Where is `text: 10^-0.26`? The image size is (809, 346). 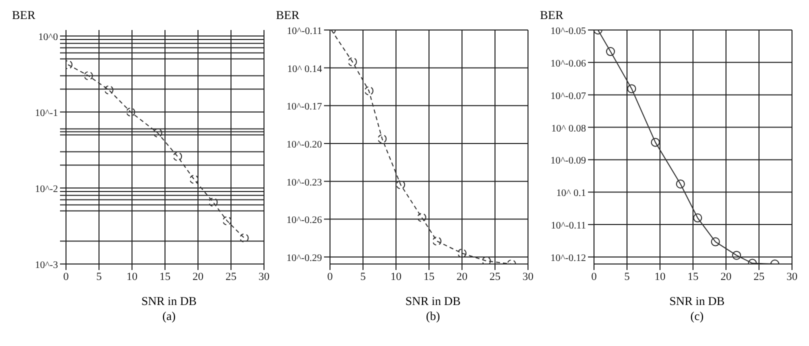 text: 10^-0.26 is located at coordinates (304, 220).